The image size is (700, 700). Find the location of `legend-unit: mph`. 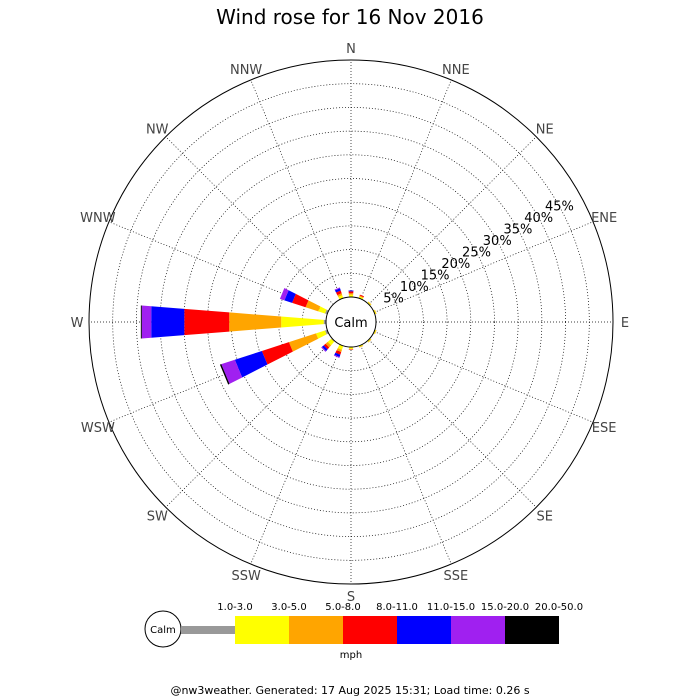

legend-unit: mph is located at coordinates (351, 655).